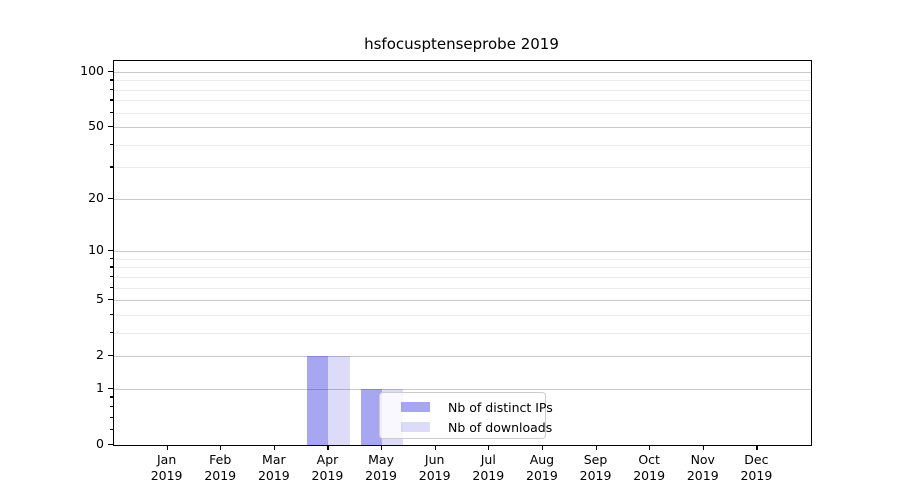 This screenshot has width=900, height=500. I want to click on legend-label: Nb of downloads, so click(500, 427).